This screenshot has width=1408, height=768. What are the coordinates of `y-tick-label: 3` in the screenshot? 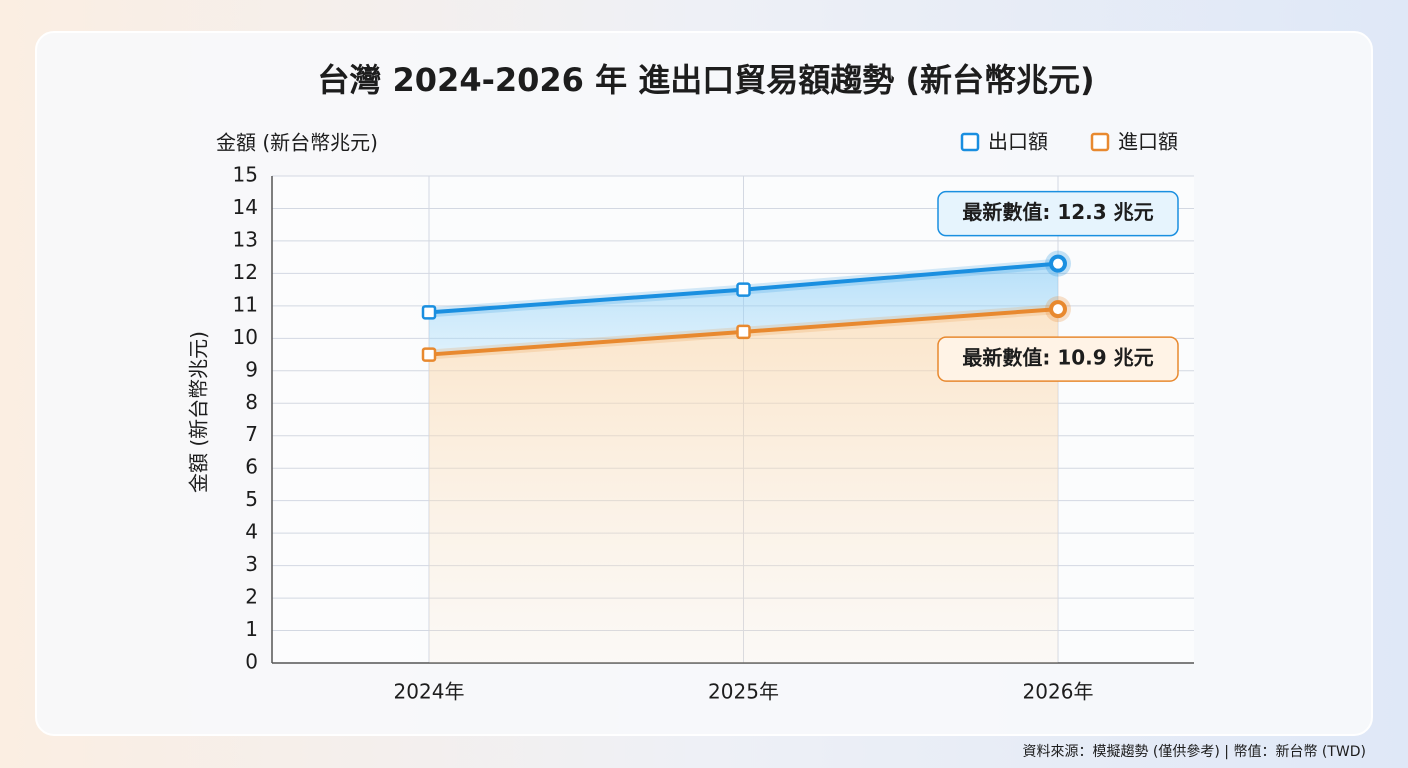 It's located at (251, 564).